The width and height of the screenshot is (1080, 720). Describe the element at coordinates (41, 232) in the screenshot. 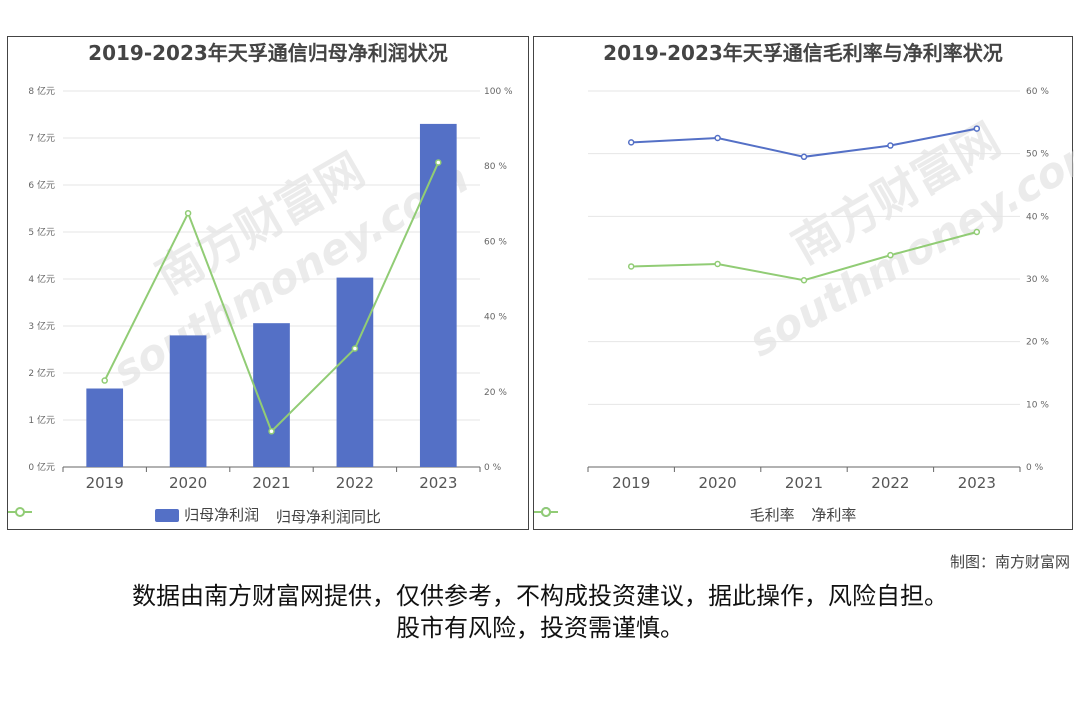

I see `y-left-tick-label: 5 亿元` at that location.